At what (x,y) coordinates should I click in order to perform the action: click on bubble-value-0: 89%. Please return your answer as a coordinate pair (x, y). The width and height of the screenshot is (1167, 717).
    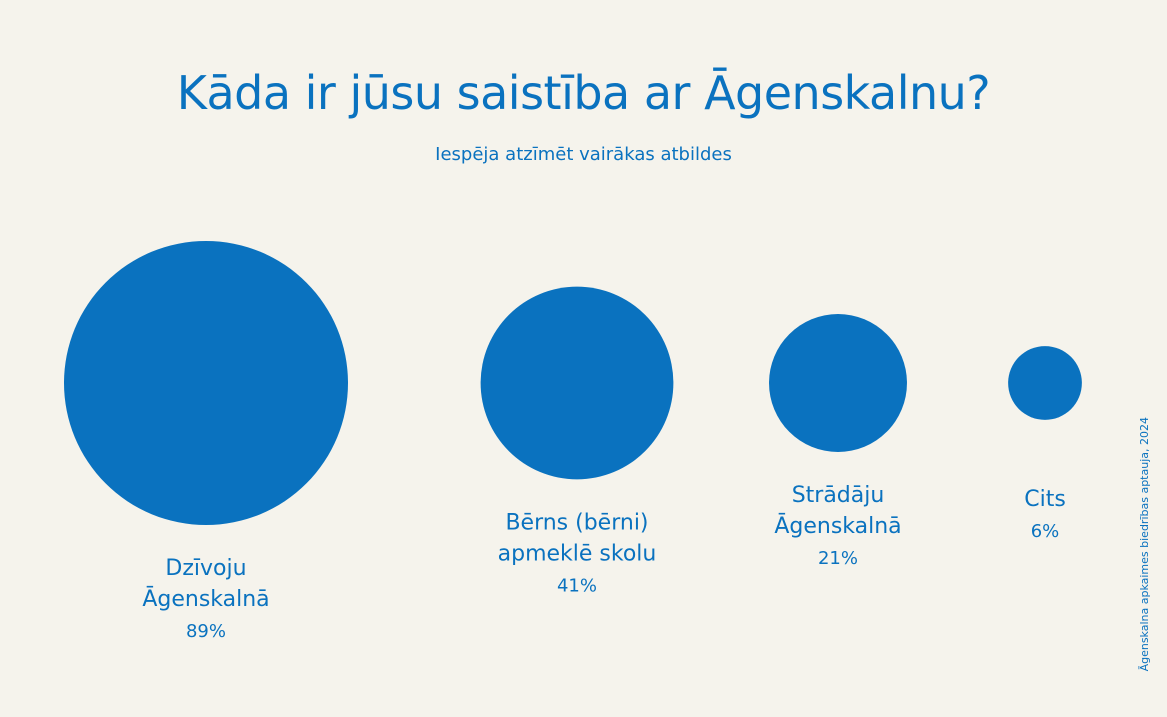
    Looking at the image, I should click on (206, 631).